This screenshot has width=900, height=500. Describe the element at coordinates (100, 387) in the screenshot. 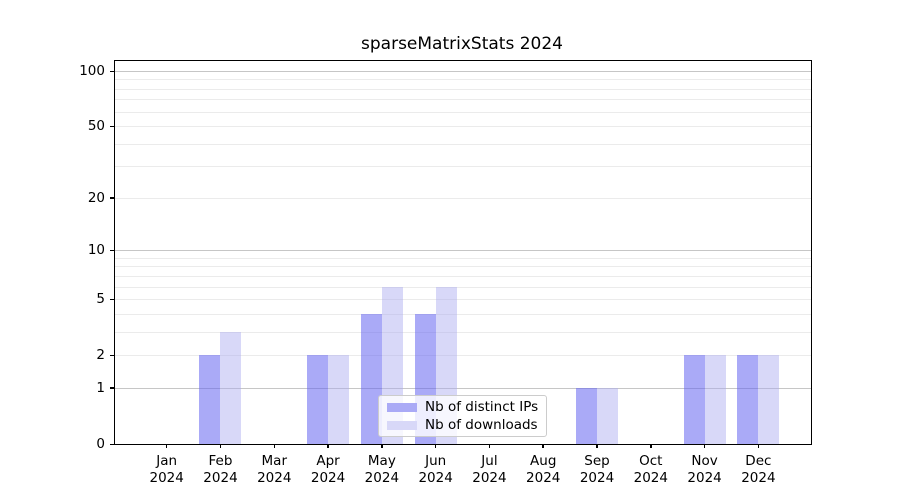

I see `y-tick-label: 1` at that location.